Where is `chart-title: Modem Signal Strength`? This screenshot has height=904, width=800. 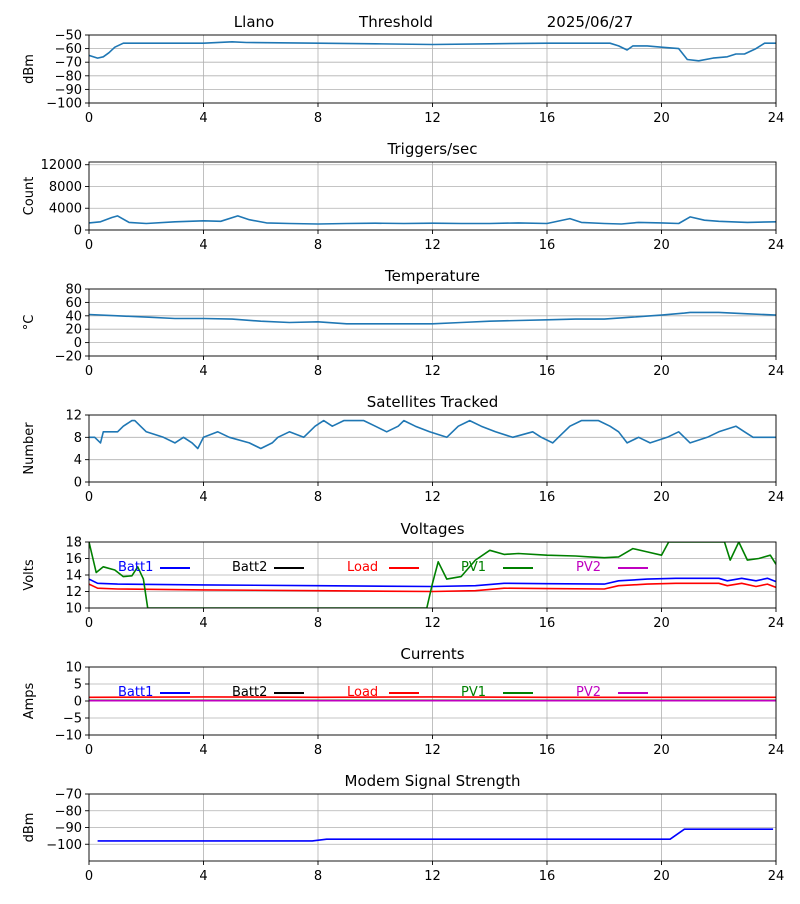 chart-title: Modem Signal Strength is located at coordinates (433, 781).